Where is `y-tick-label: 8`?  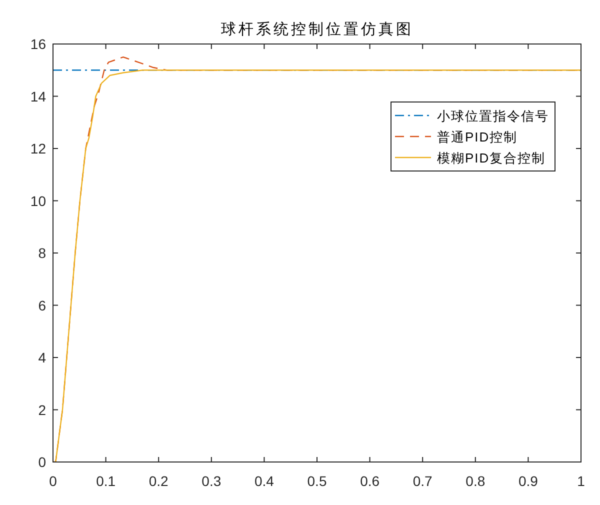 y-tick-label: 8 is located at coordinates (42, 253).